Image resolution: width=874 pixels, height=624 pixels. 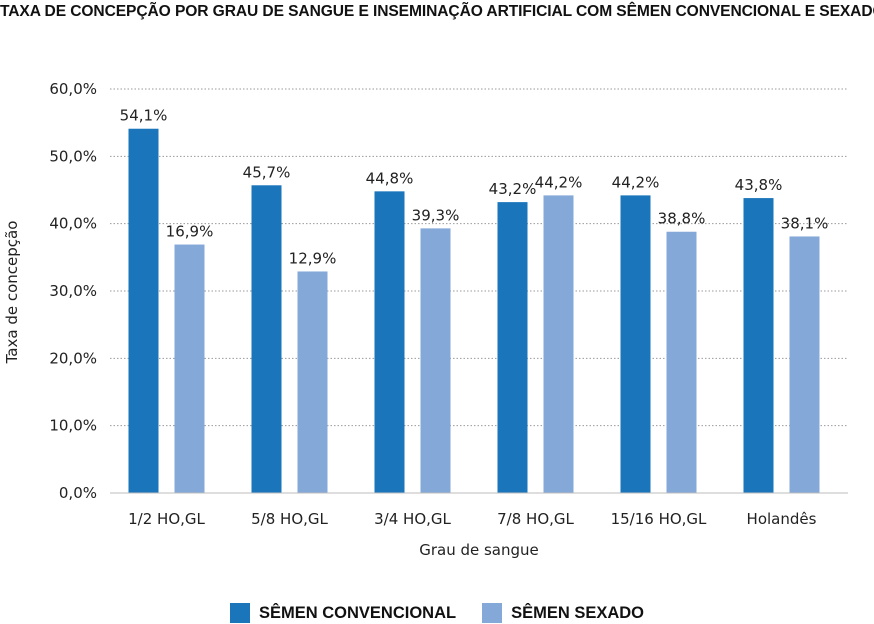 What do you see at coordinates (436, 215) in the screenshot?
I see `data-label: 39,3%` at bounding box center [436, 215].